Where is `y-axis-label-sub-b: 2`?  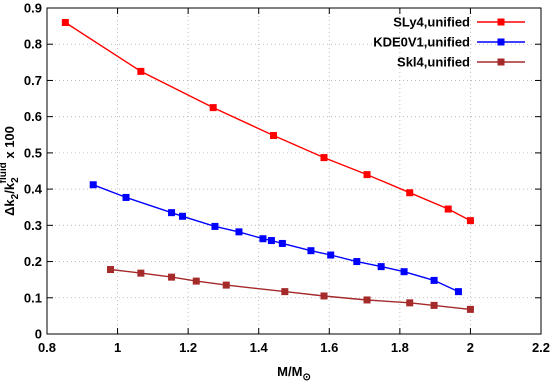
y-axis-label-sub-b: 2 is located at coordinates (15, 180).